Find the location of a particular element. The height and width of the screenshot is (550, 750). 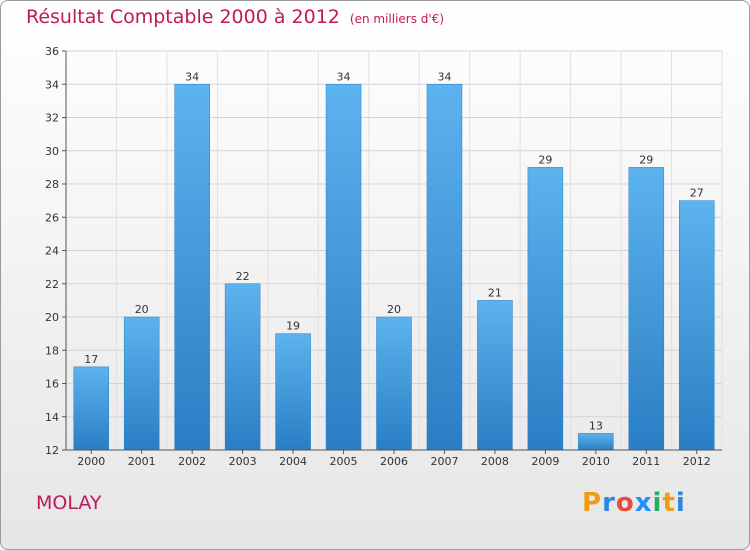

y-tick-label: 20 is located at coordinates (52, 317).